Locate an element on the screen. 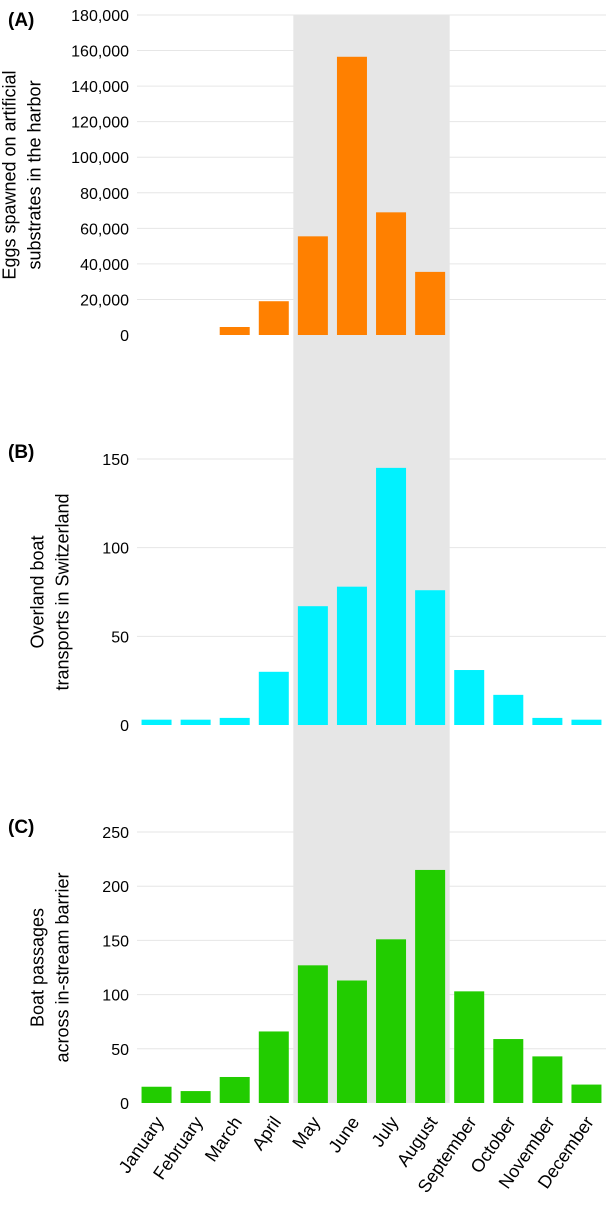  y-tick-label: 100,000 is located at coordinates (100, 158).